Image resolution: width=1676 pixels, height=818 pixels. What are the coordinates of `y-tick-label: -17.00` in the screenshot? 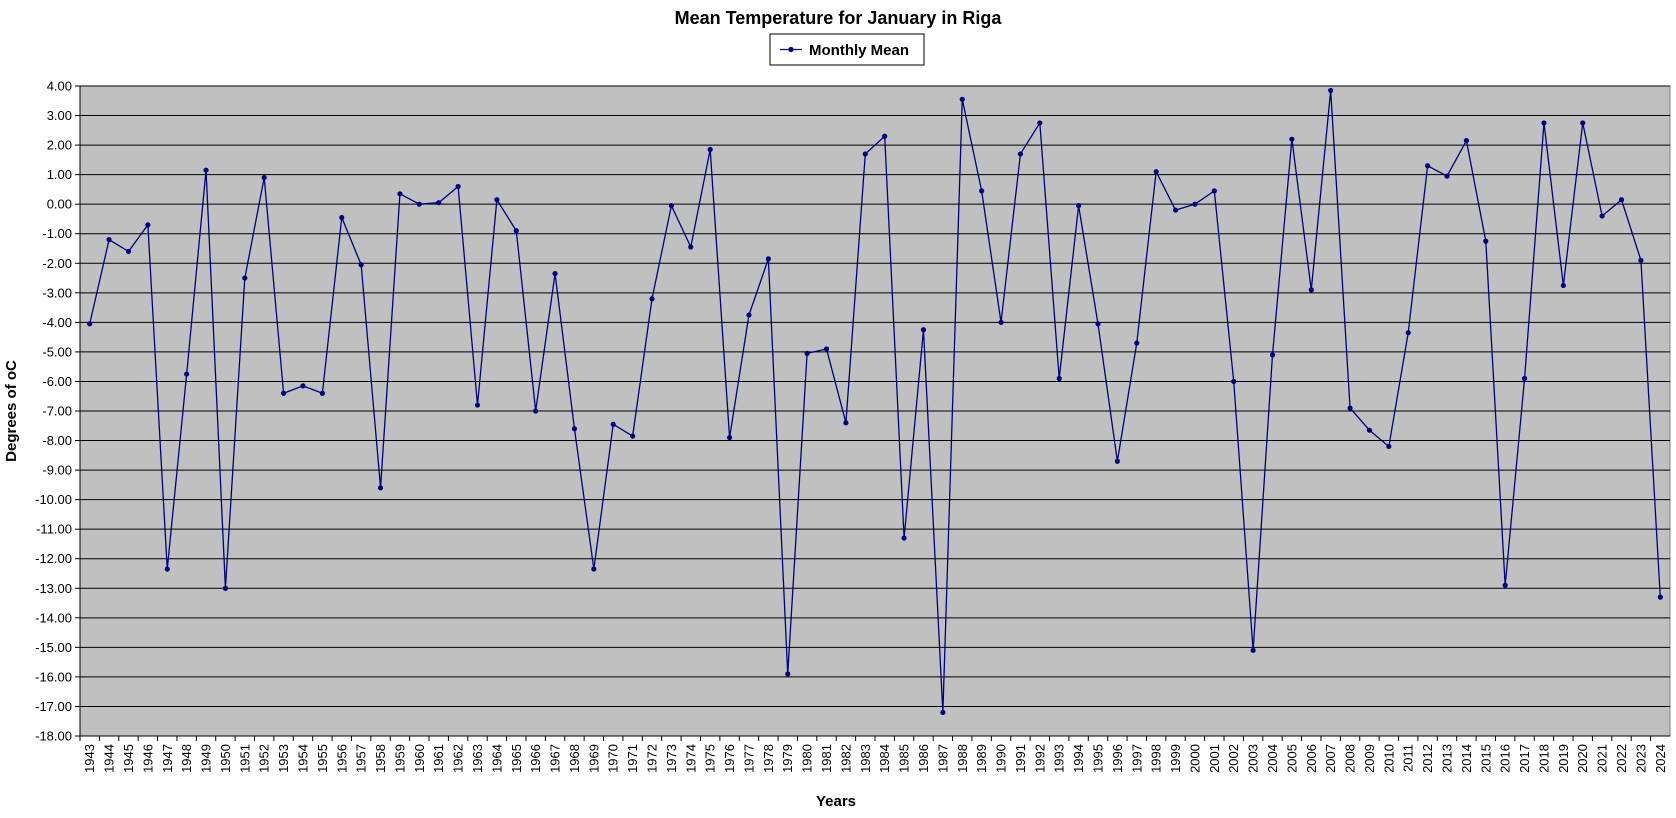 It's located at (53, 706).